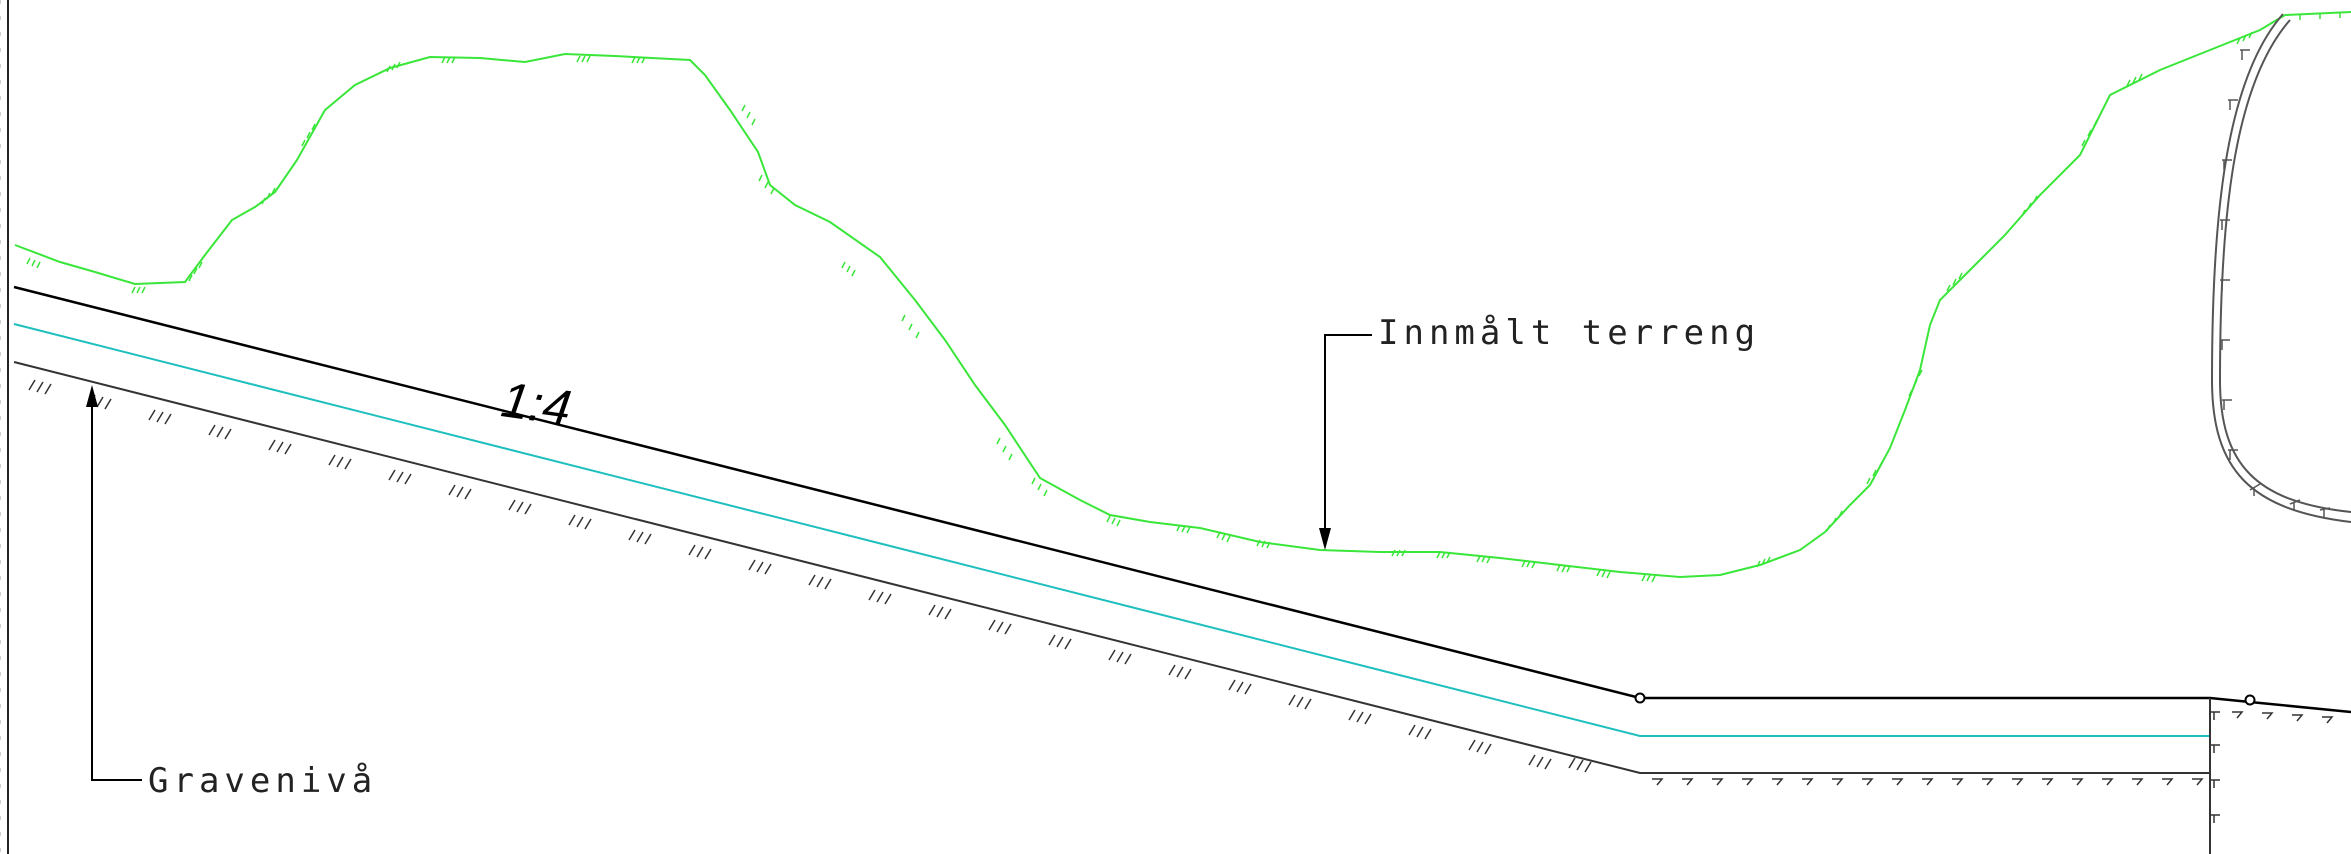 The image size is (2351, 854). Describe the element at coordinates (536, 403) in the screenshot. I see `slope-ratio-label: 1:4` at that location.